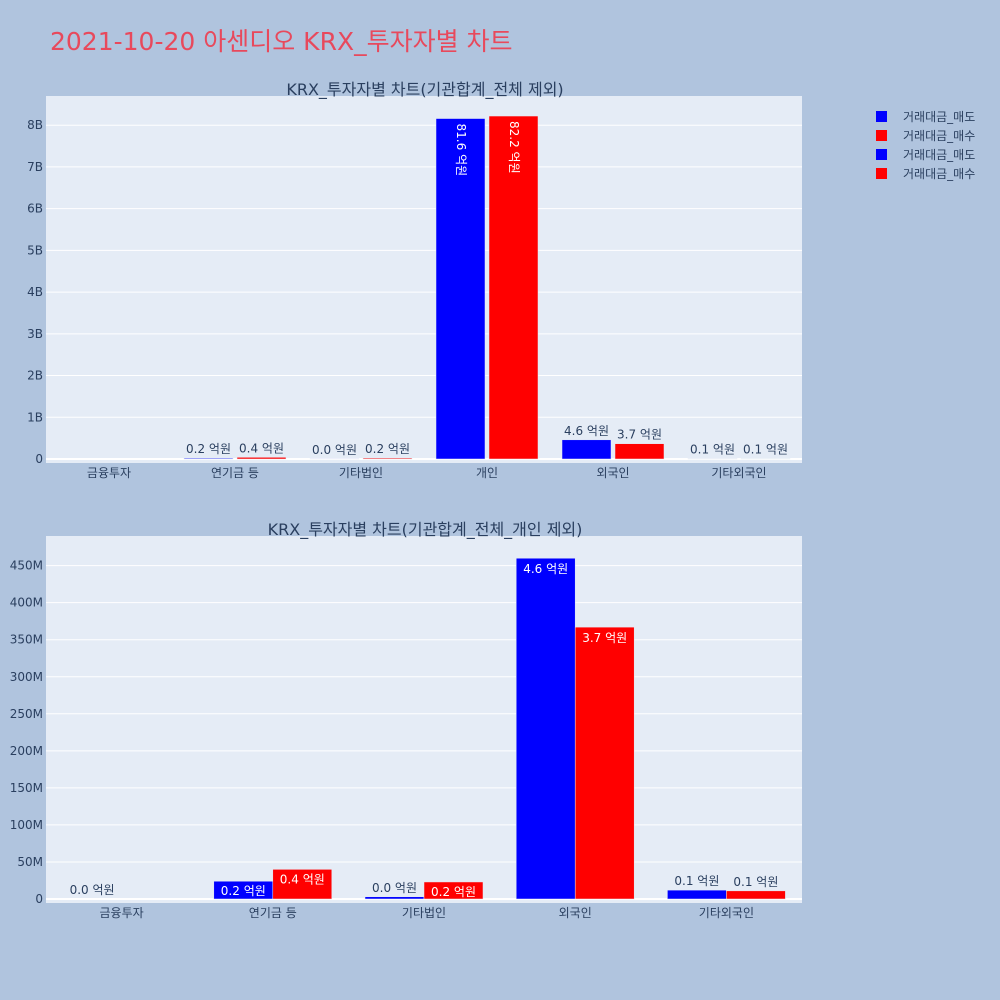  What do you see at coordinates (26, 640) in the screenshot?
I see `y-tick-label: 350M` at bounding box center [26, 640].